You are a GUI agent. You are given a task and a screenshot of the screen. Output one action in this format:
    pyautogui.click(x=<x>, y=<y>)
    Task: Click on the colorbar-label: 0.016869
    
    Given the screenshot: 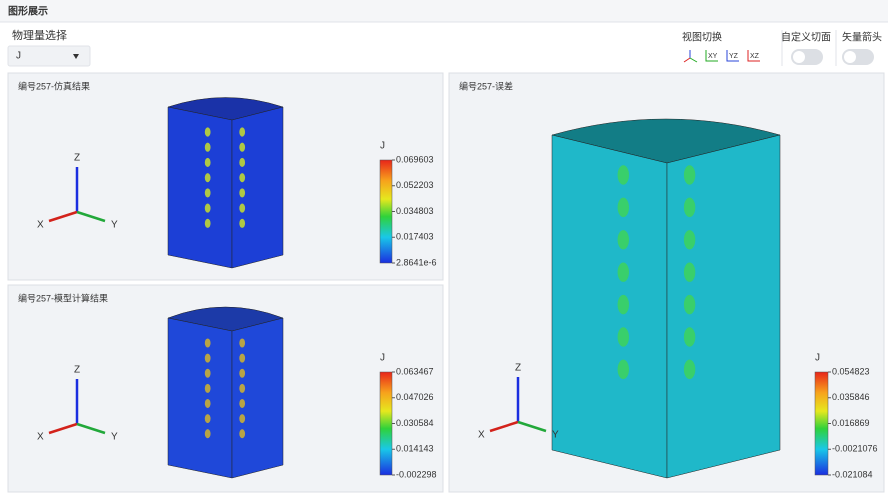 What is the action you would take?
    pyautogui.click(x=851, y=423)
    